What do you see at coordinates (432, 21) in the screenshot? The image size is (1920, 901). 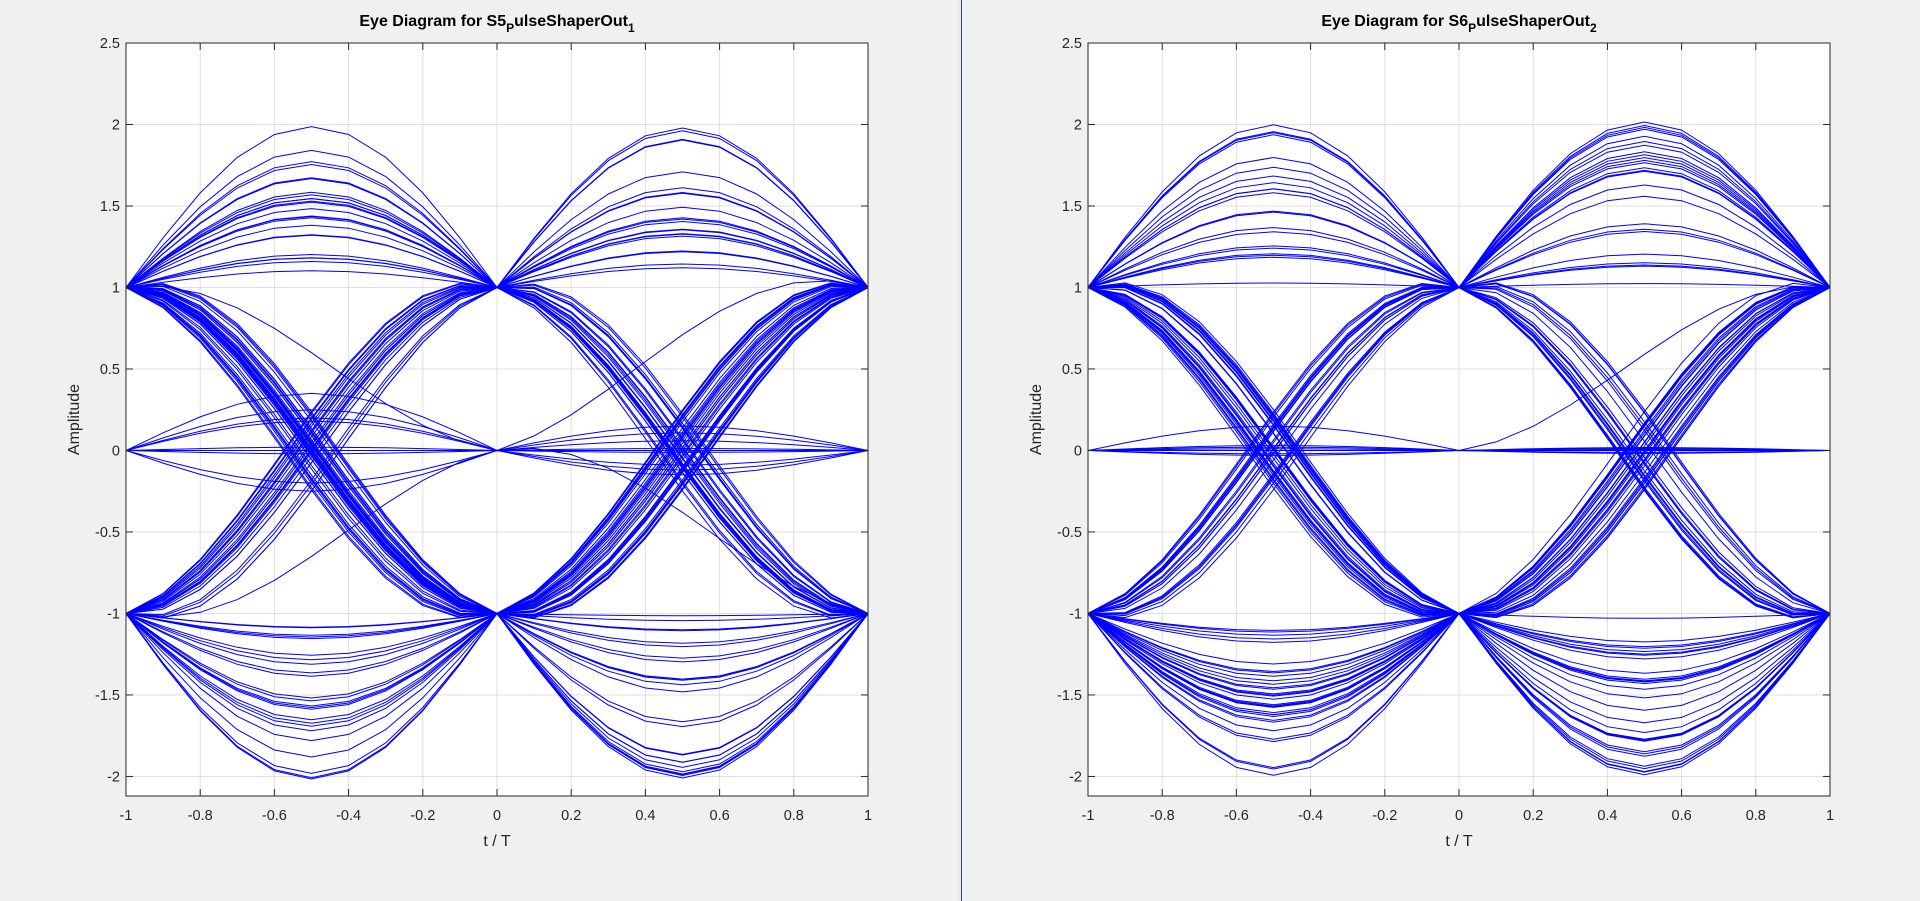 I see `title-base: Eye Diagram for S5` at bounding box center [432, 21].